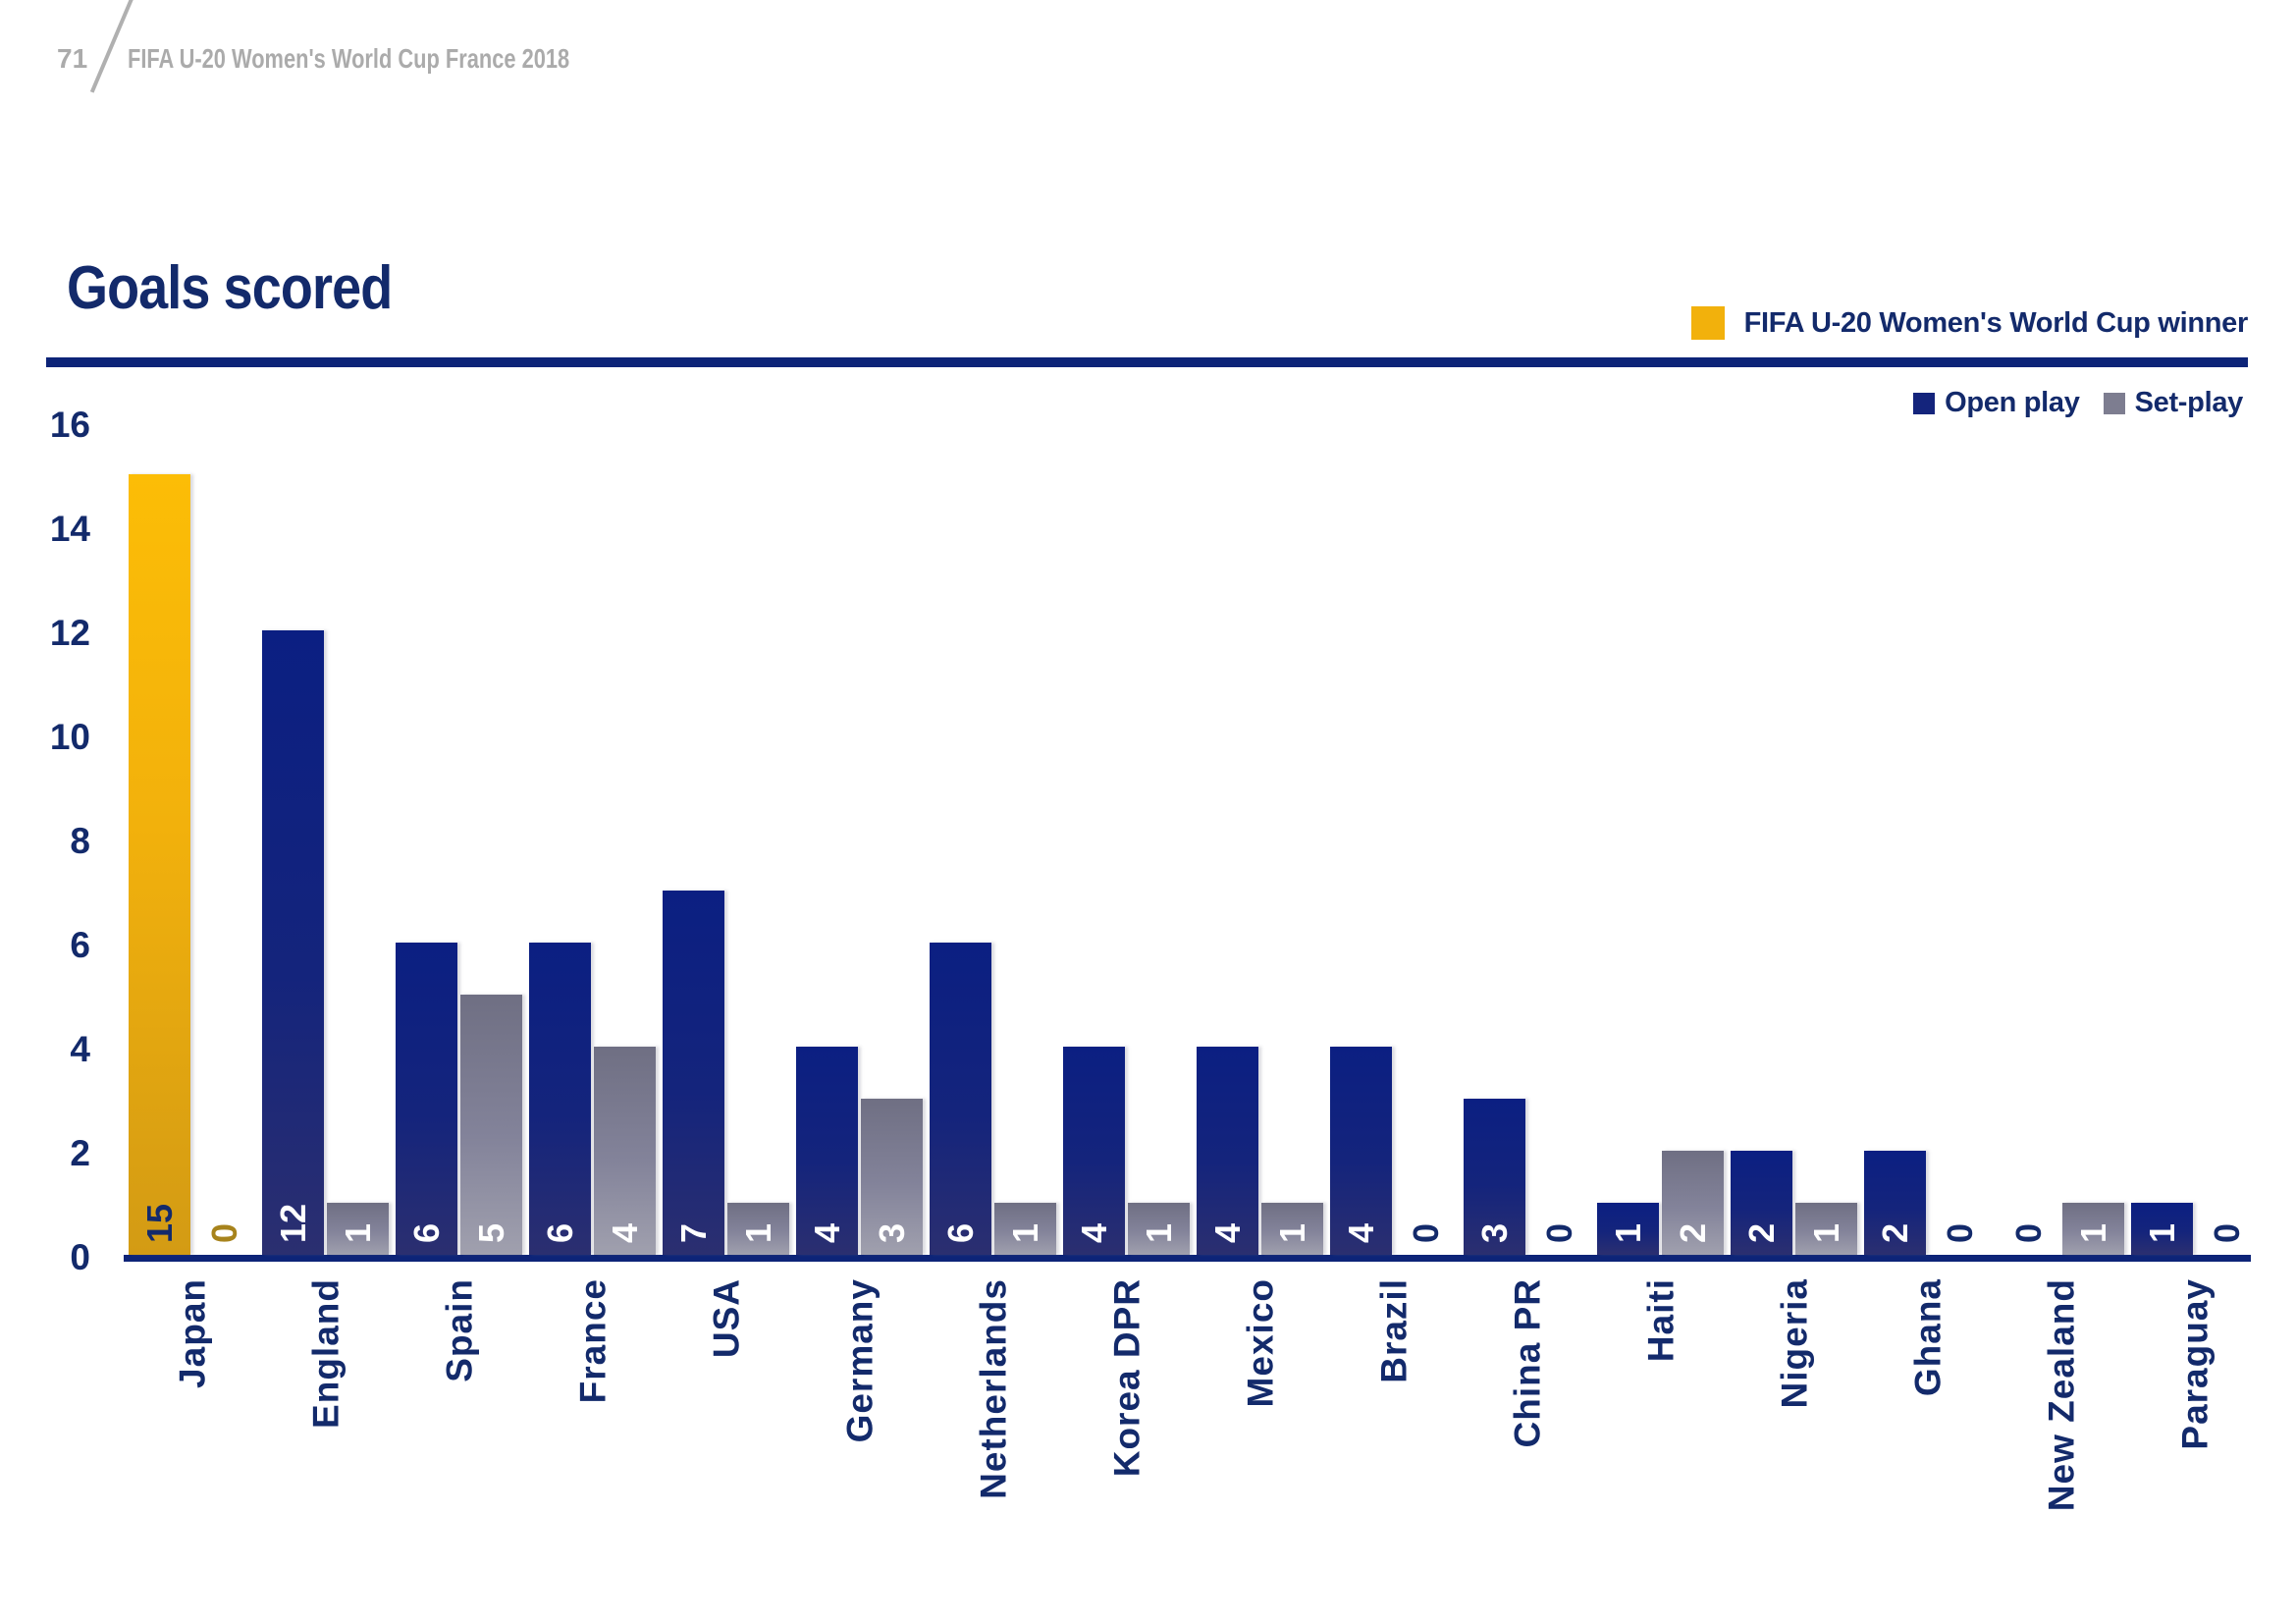 This screenshot has height=1624, width=2296. I want to click on bar-group: 6 4 France, so click(593, 912).